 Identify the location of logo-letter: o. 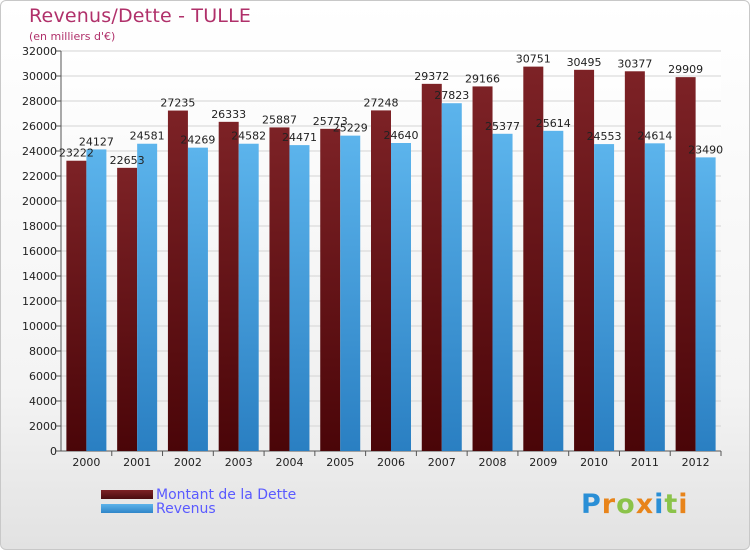
(626, 504).